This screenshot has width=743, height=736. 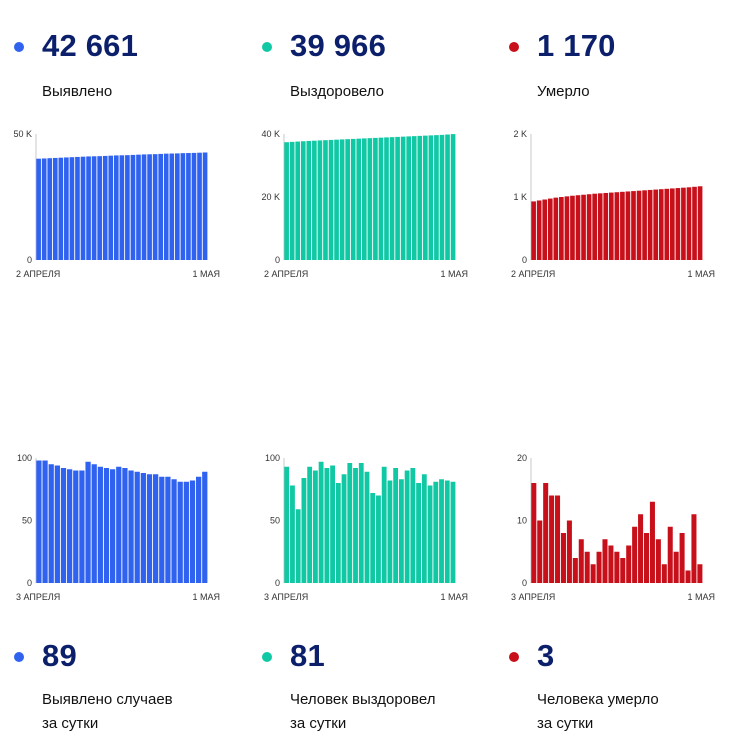 What do you see at coordinates (533, 274) in the screenshot?
I see `x-start-label: 2 АПРЕЛЯ` at bounding box center [533, 274].